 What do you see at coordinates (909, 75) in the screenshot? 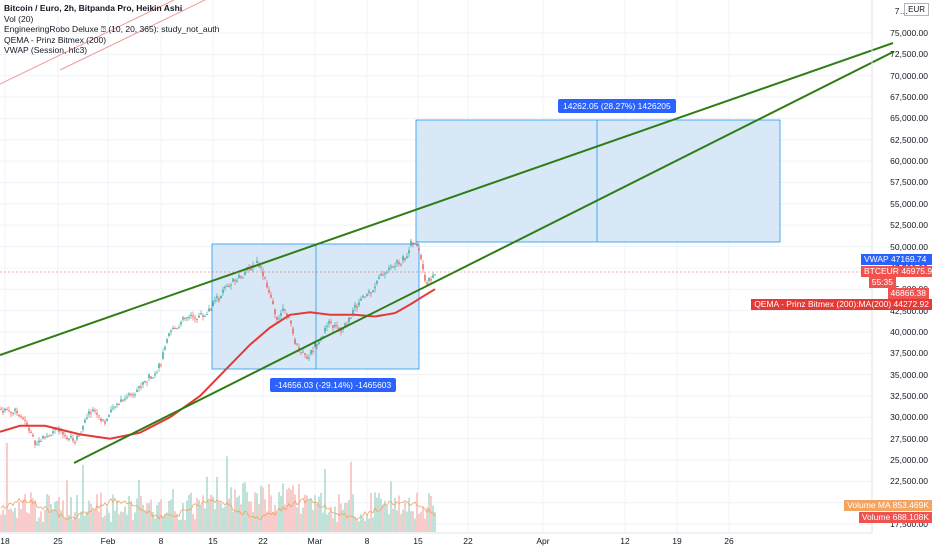
I see `price-axis-label: 70,000.00` at bounding box center [909, 75].